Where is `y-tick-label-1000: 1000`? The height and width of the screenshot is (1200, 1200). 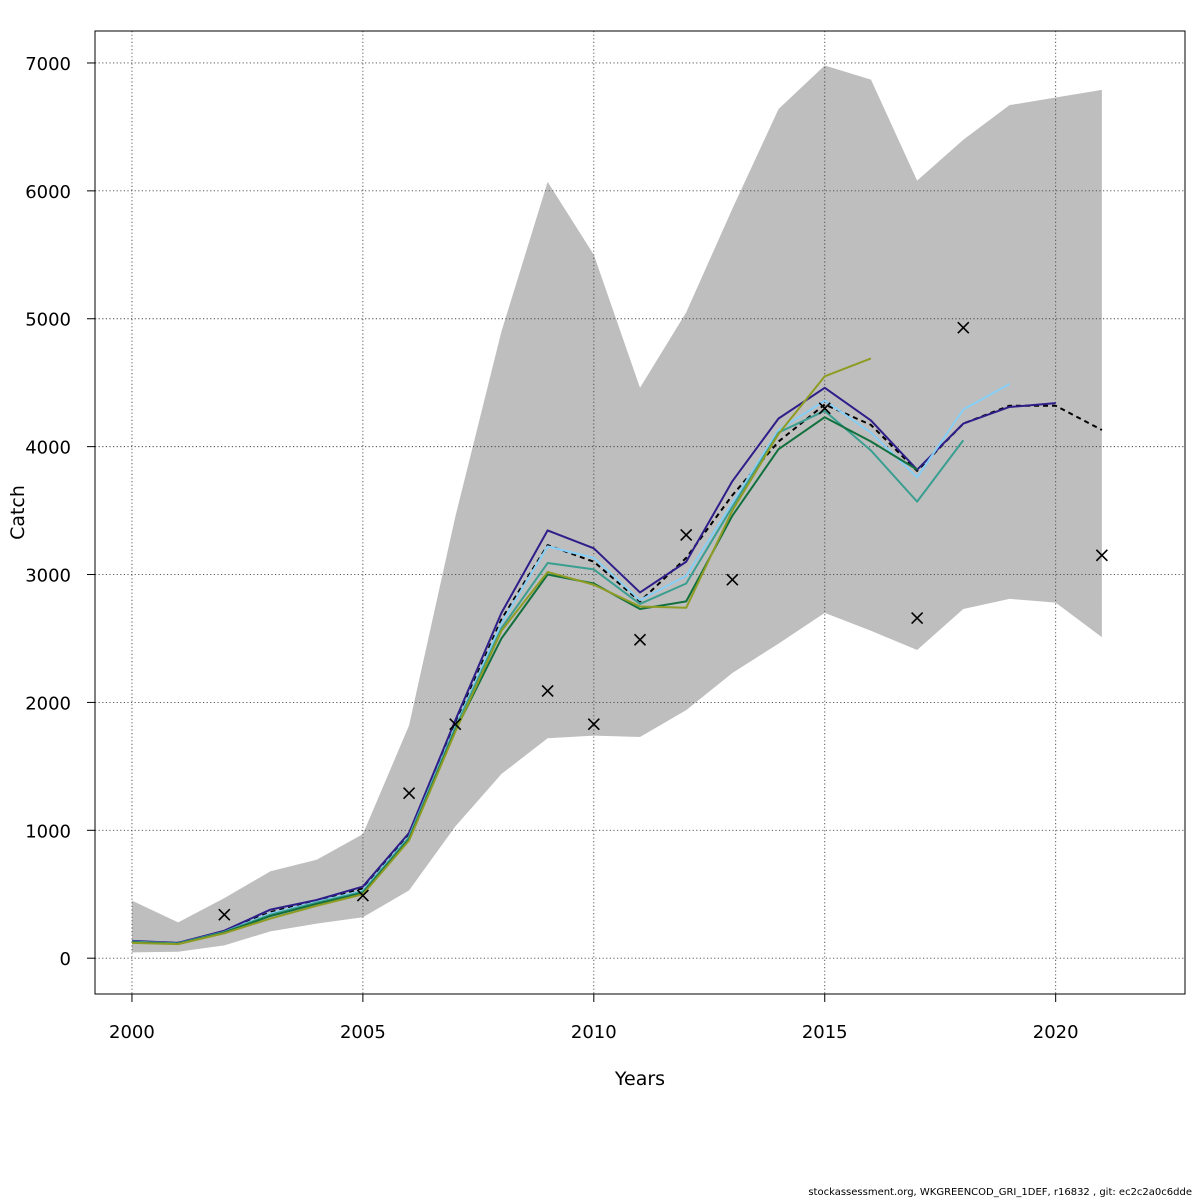
y-tick-label-1000: 1000 is located at coordinates (48, 831).